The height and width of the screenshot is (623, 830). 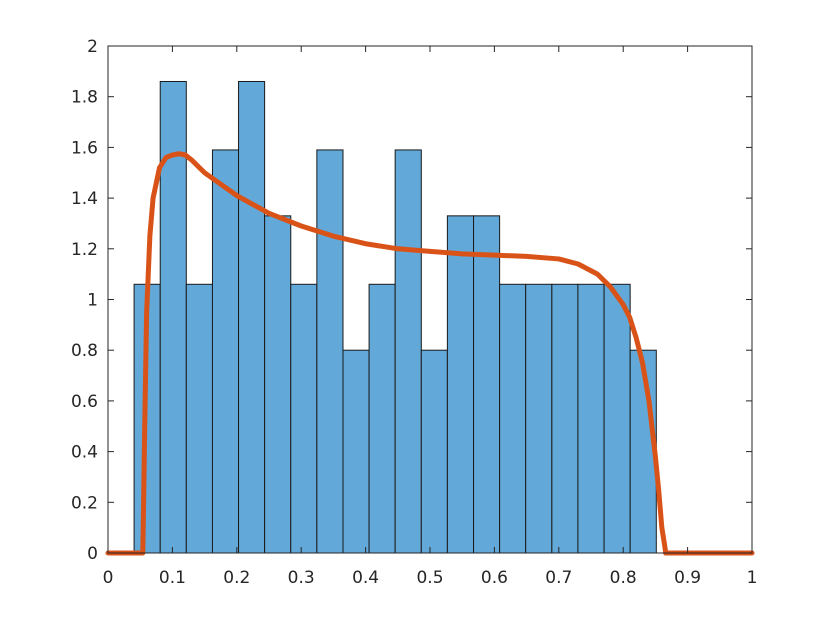 I want to click on x-tick-label: 0.2, so click(x=236, y=578).